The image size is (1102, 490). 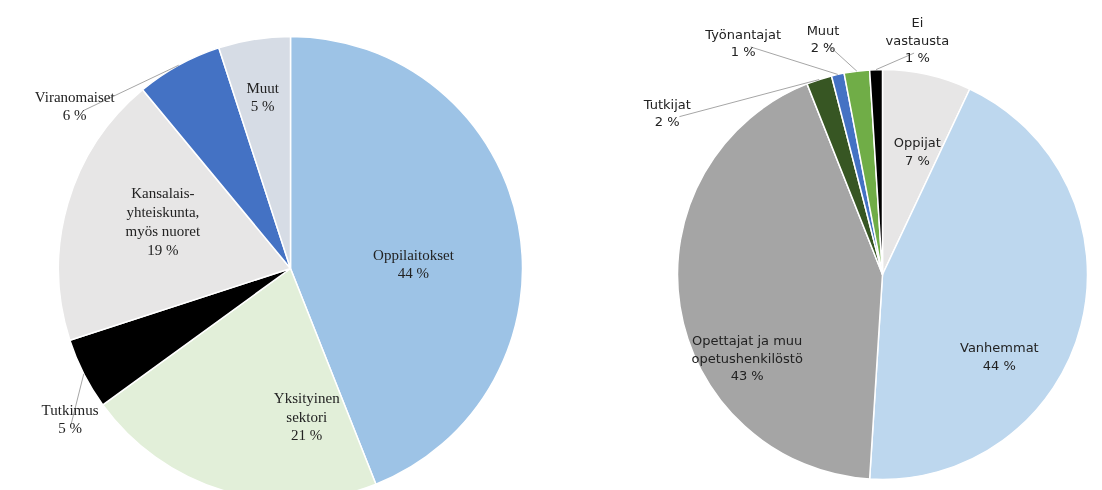 What do you see at coordinates (307, 435) in the screenshot?
I see `data-label: 21 %` at bounding box center [307, 435].